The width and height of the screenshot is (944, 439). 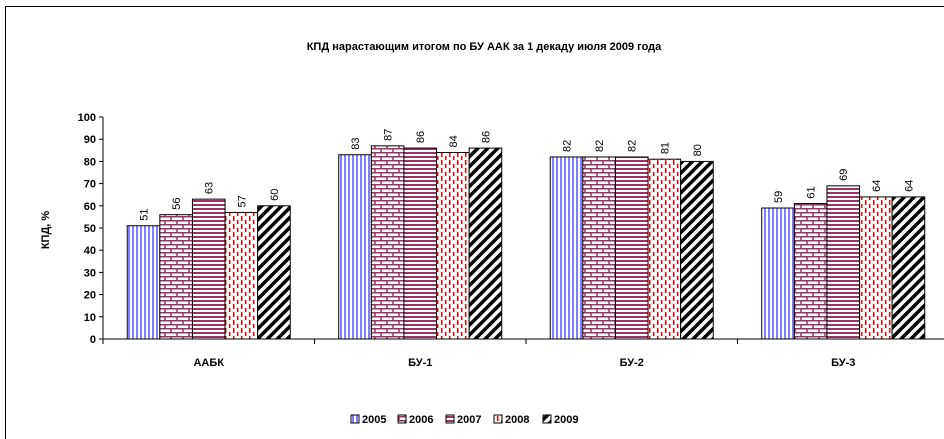 I want to click on y-tick-label: 20, so click(x=90, y=296).